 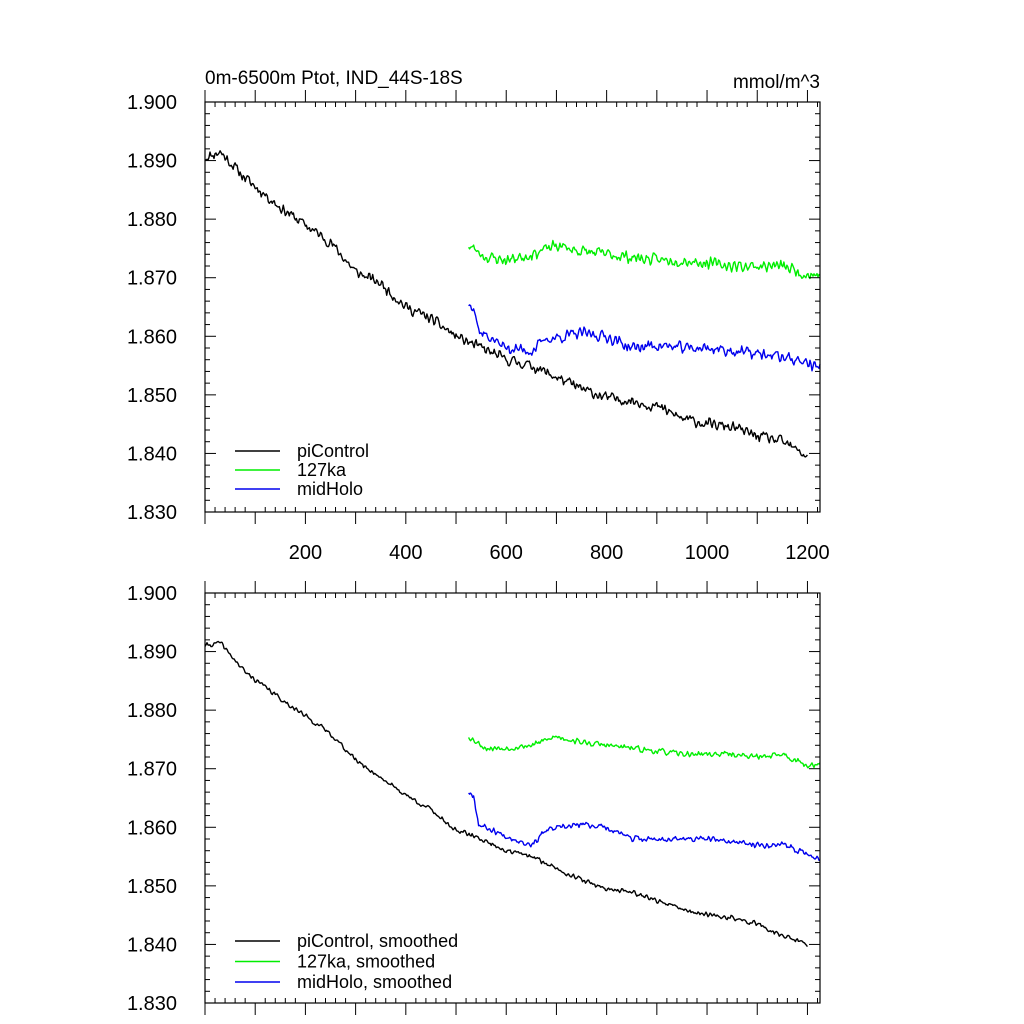 What do you see at coordinates (305, 553) in the screenshot?
I see `x-tick-label: 200` at bounding box center [305, 553].